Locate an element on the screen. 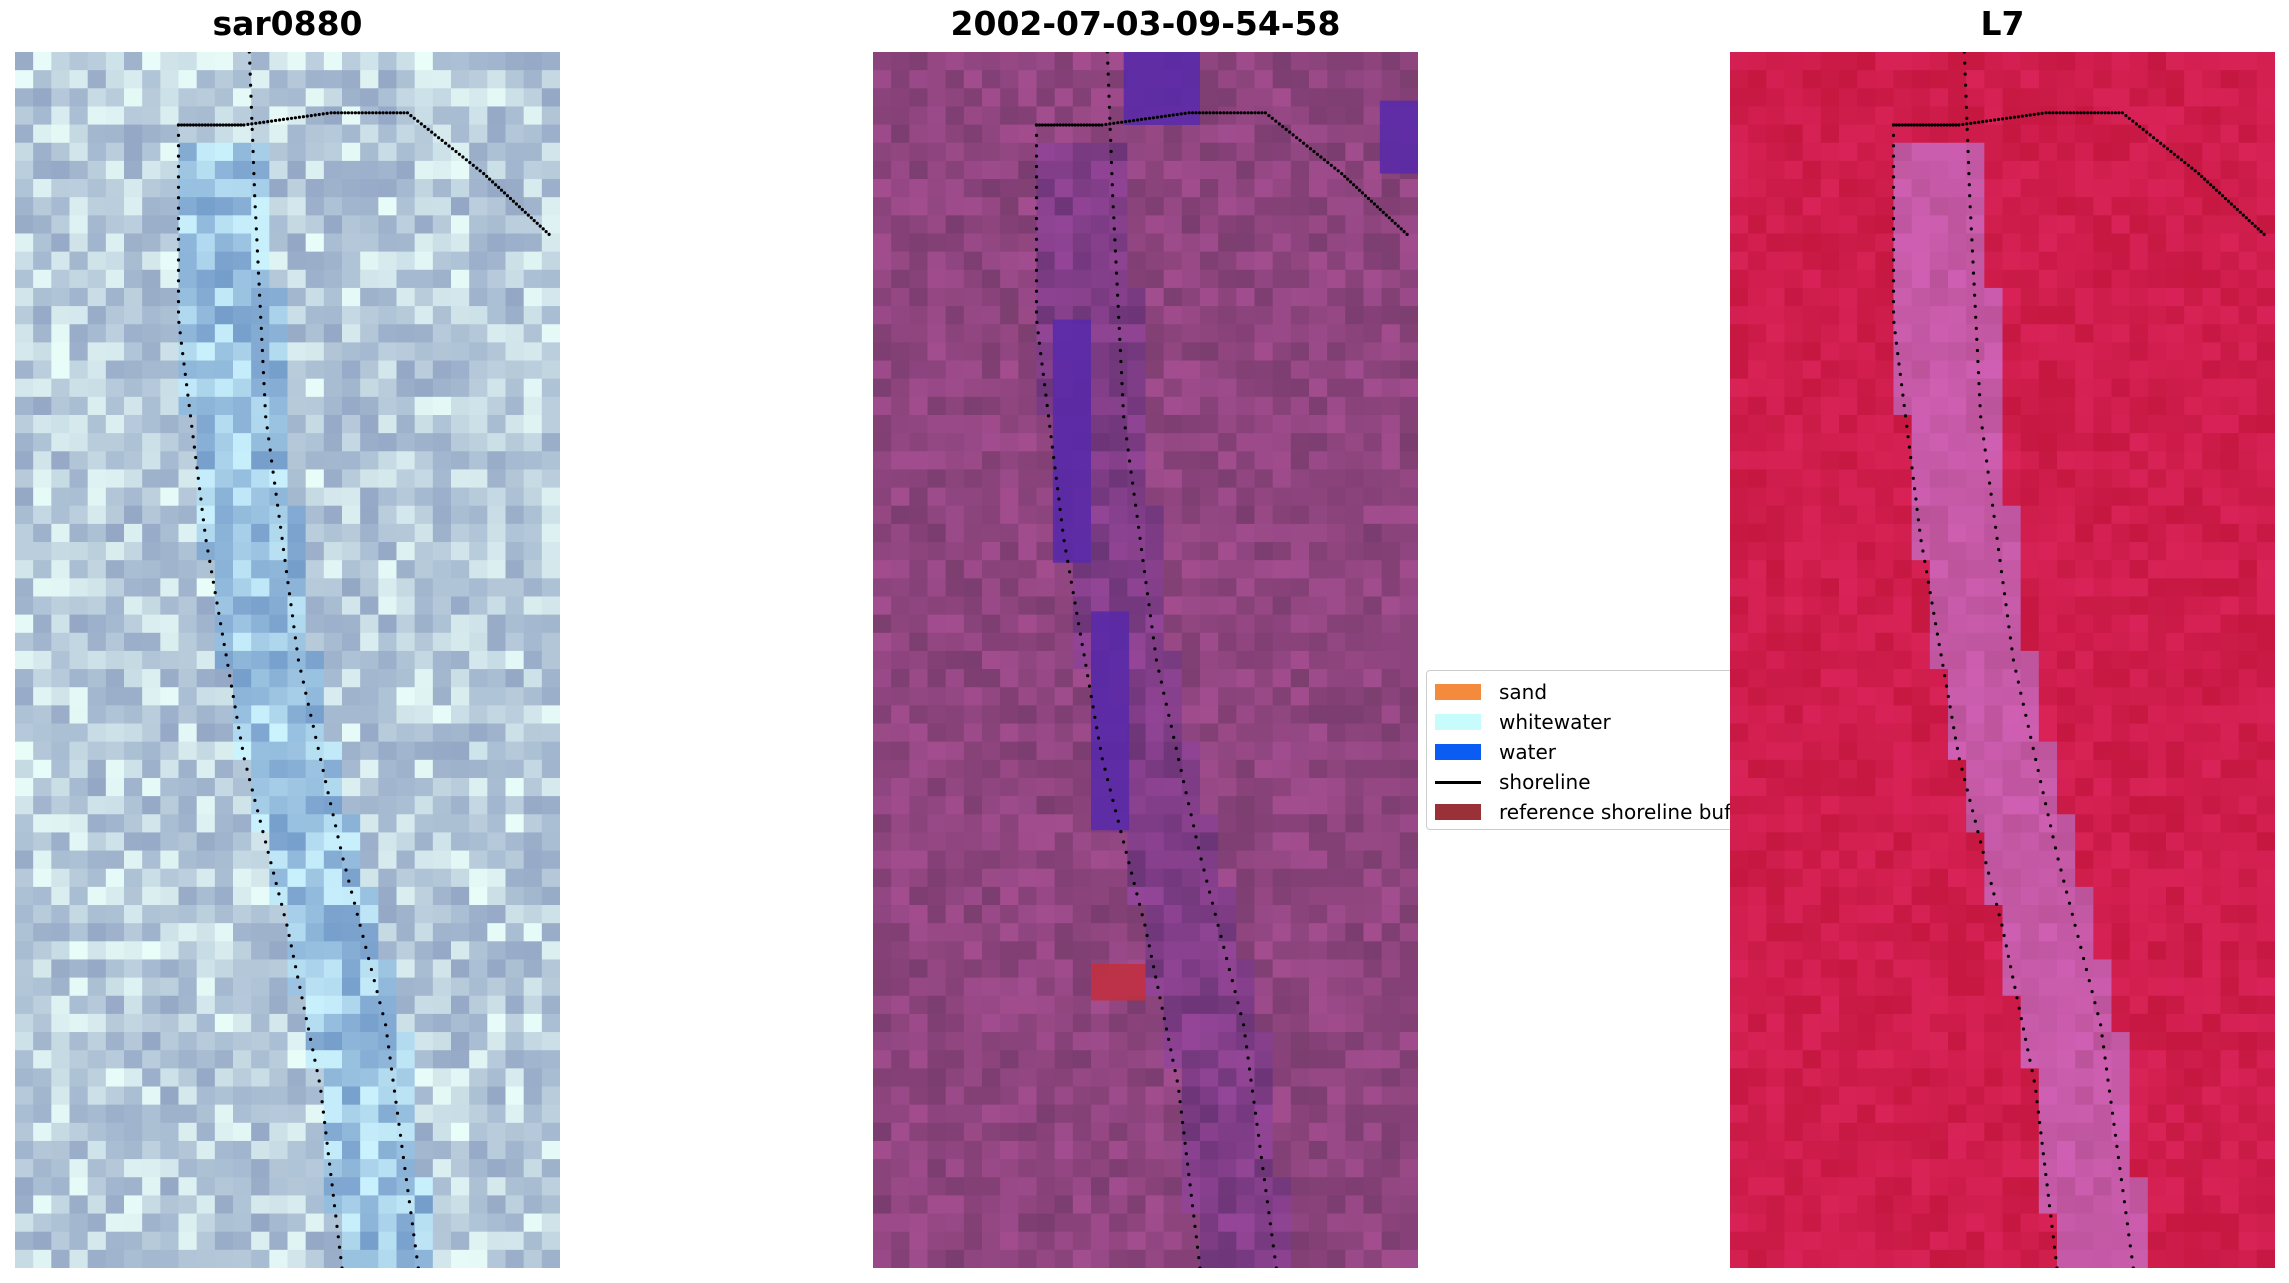  legend-item-sand: sand is located at coordinates (1590, 692).